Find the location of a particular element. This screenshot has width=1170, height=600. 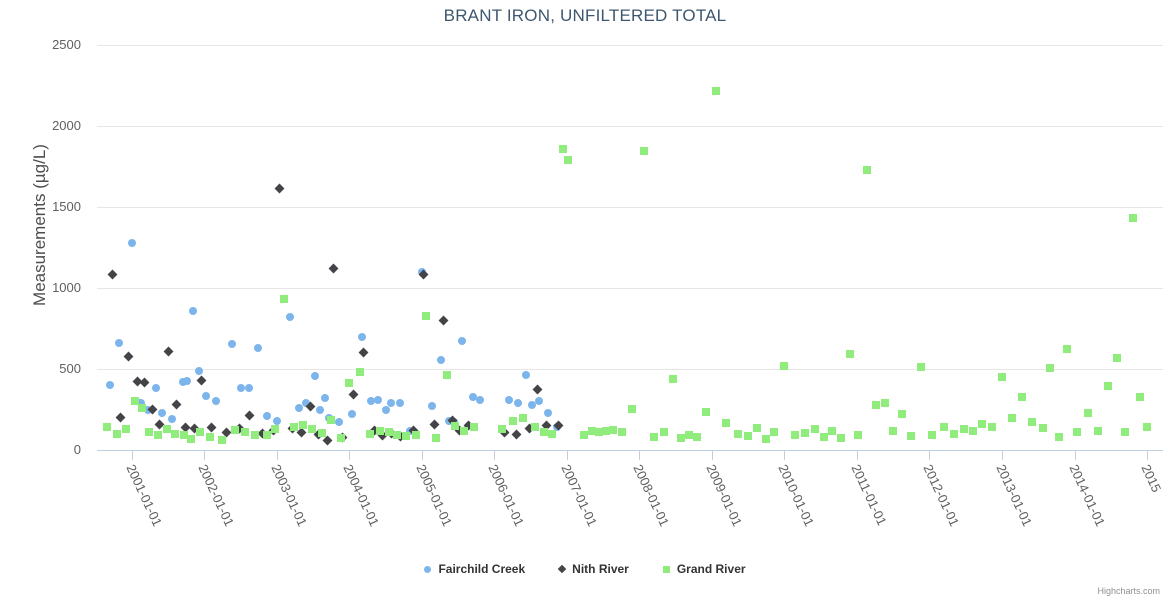

legend-item-nith-river: Nith River is located at coordinates (593, 569).